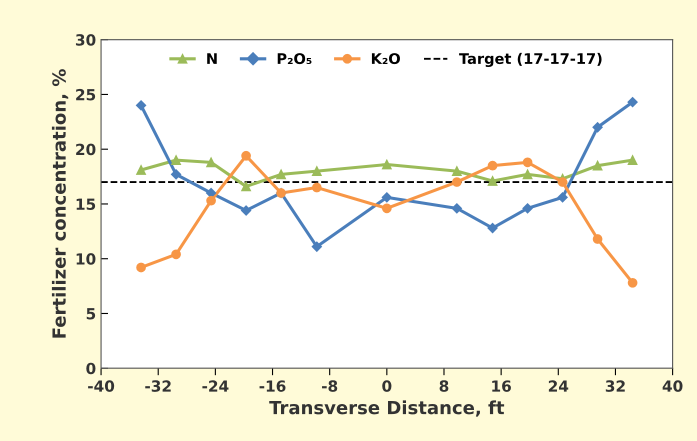  I want to click on y-tick-label: 25, so click(86, 94).